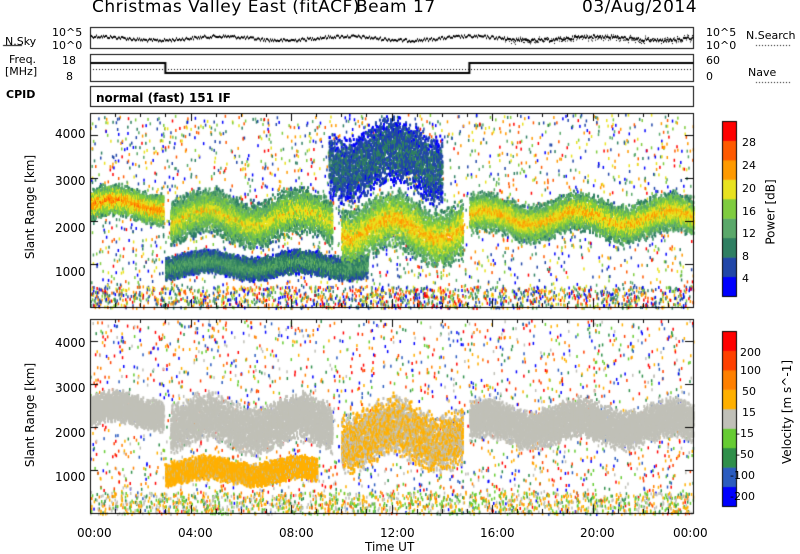  I want to click on xtick-1200: 12:00, so click(397, 533).